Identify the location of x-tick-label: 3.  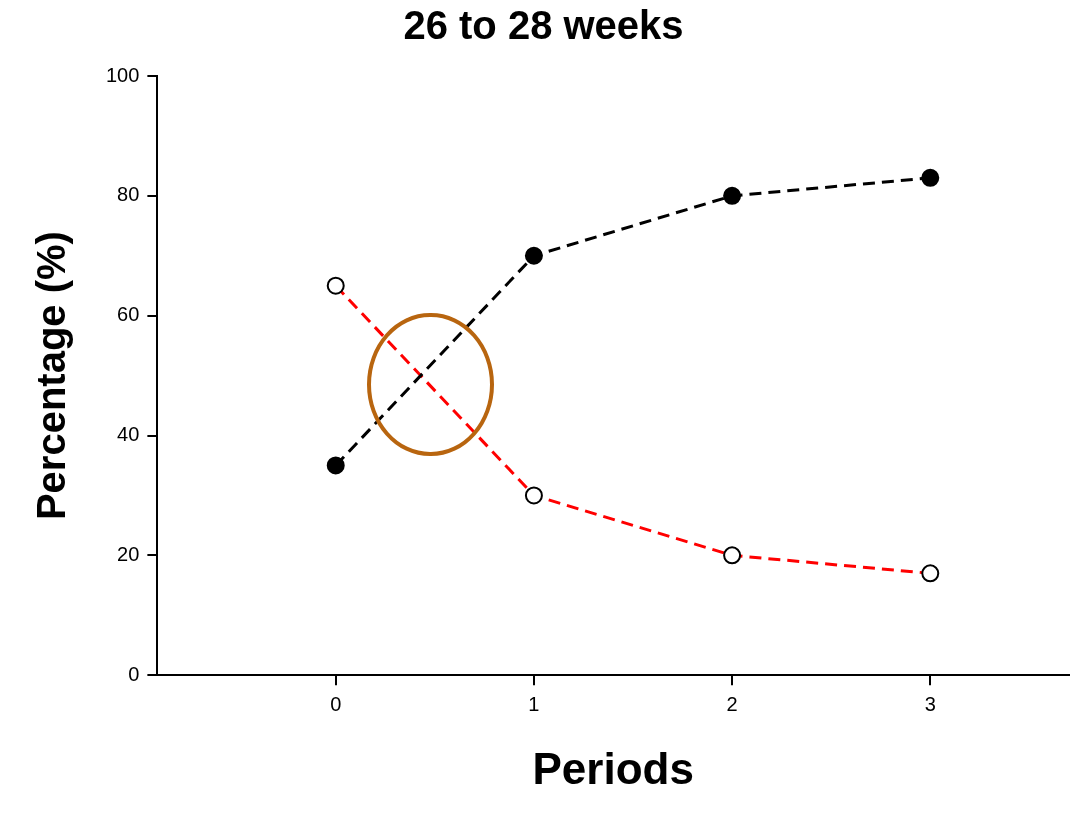
(930, 703).